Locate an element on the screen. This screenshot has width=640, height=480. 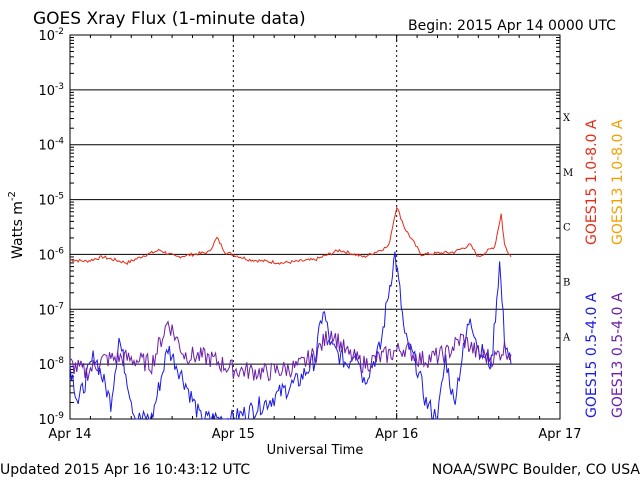
legend-entry: GOES15 1.0-8.0 A is located at coordinates (592, 182).